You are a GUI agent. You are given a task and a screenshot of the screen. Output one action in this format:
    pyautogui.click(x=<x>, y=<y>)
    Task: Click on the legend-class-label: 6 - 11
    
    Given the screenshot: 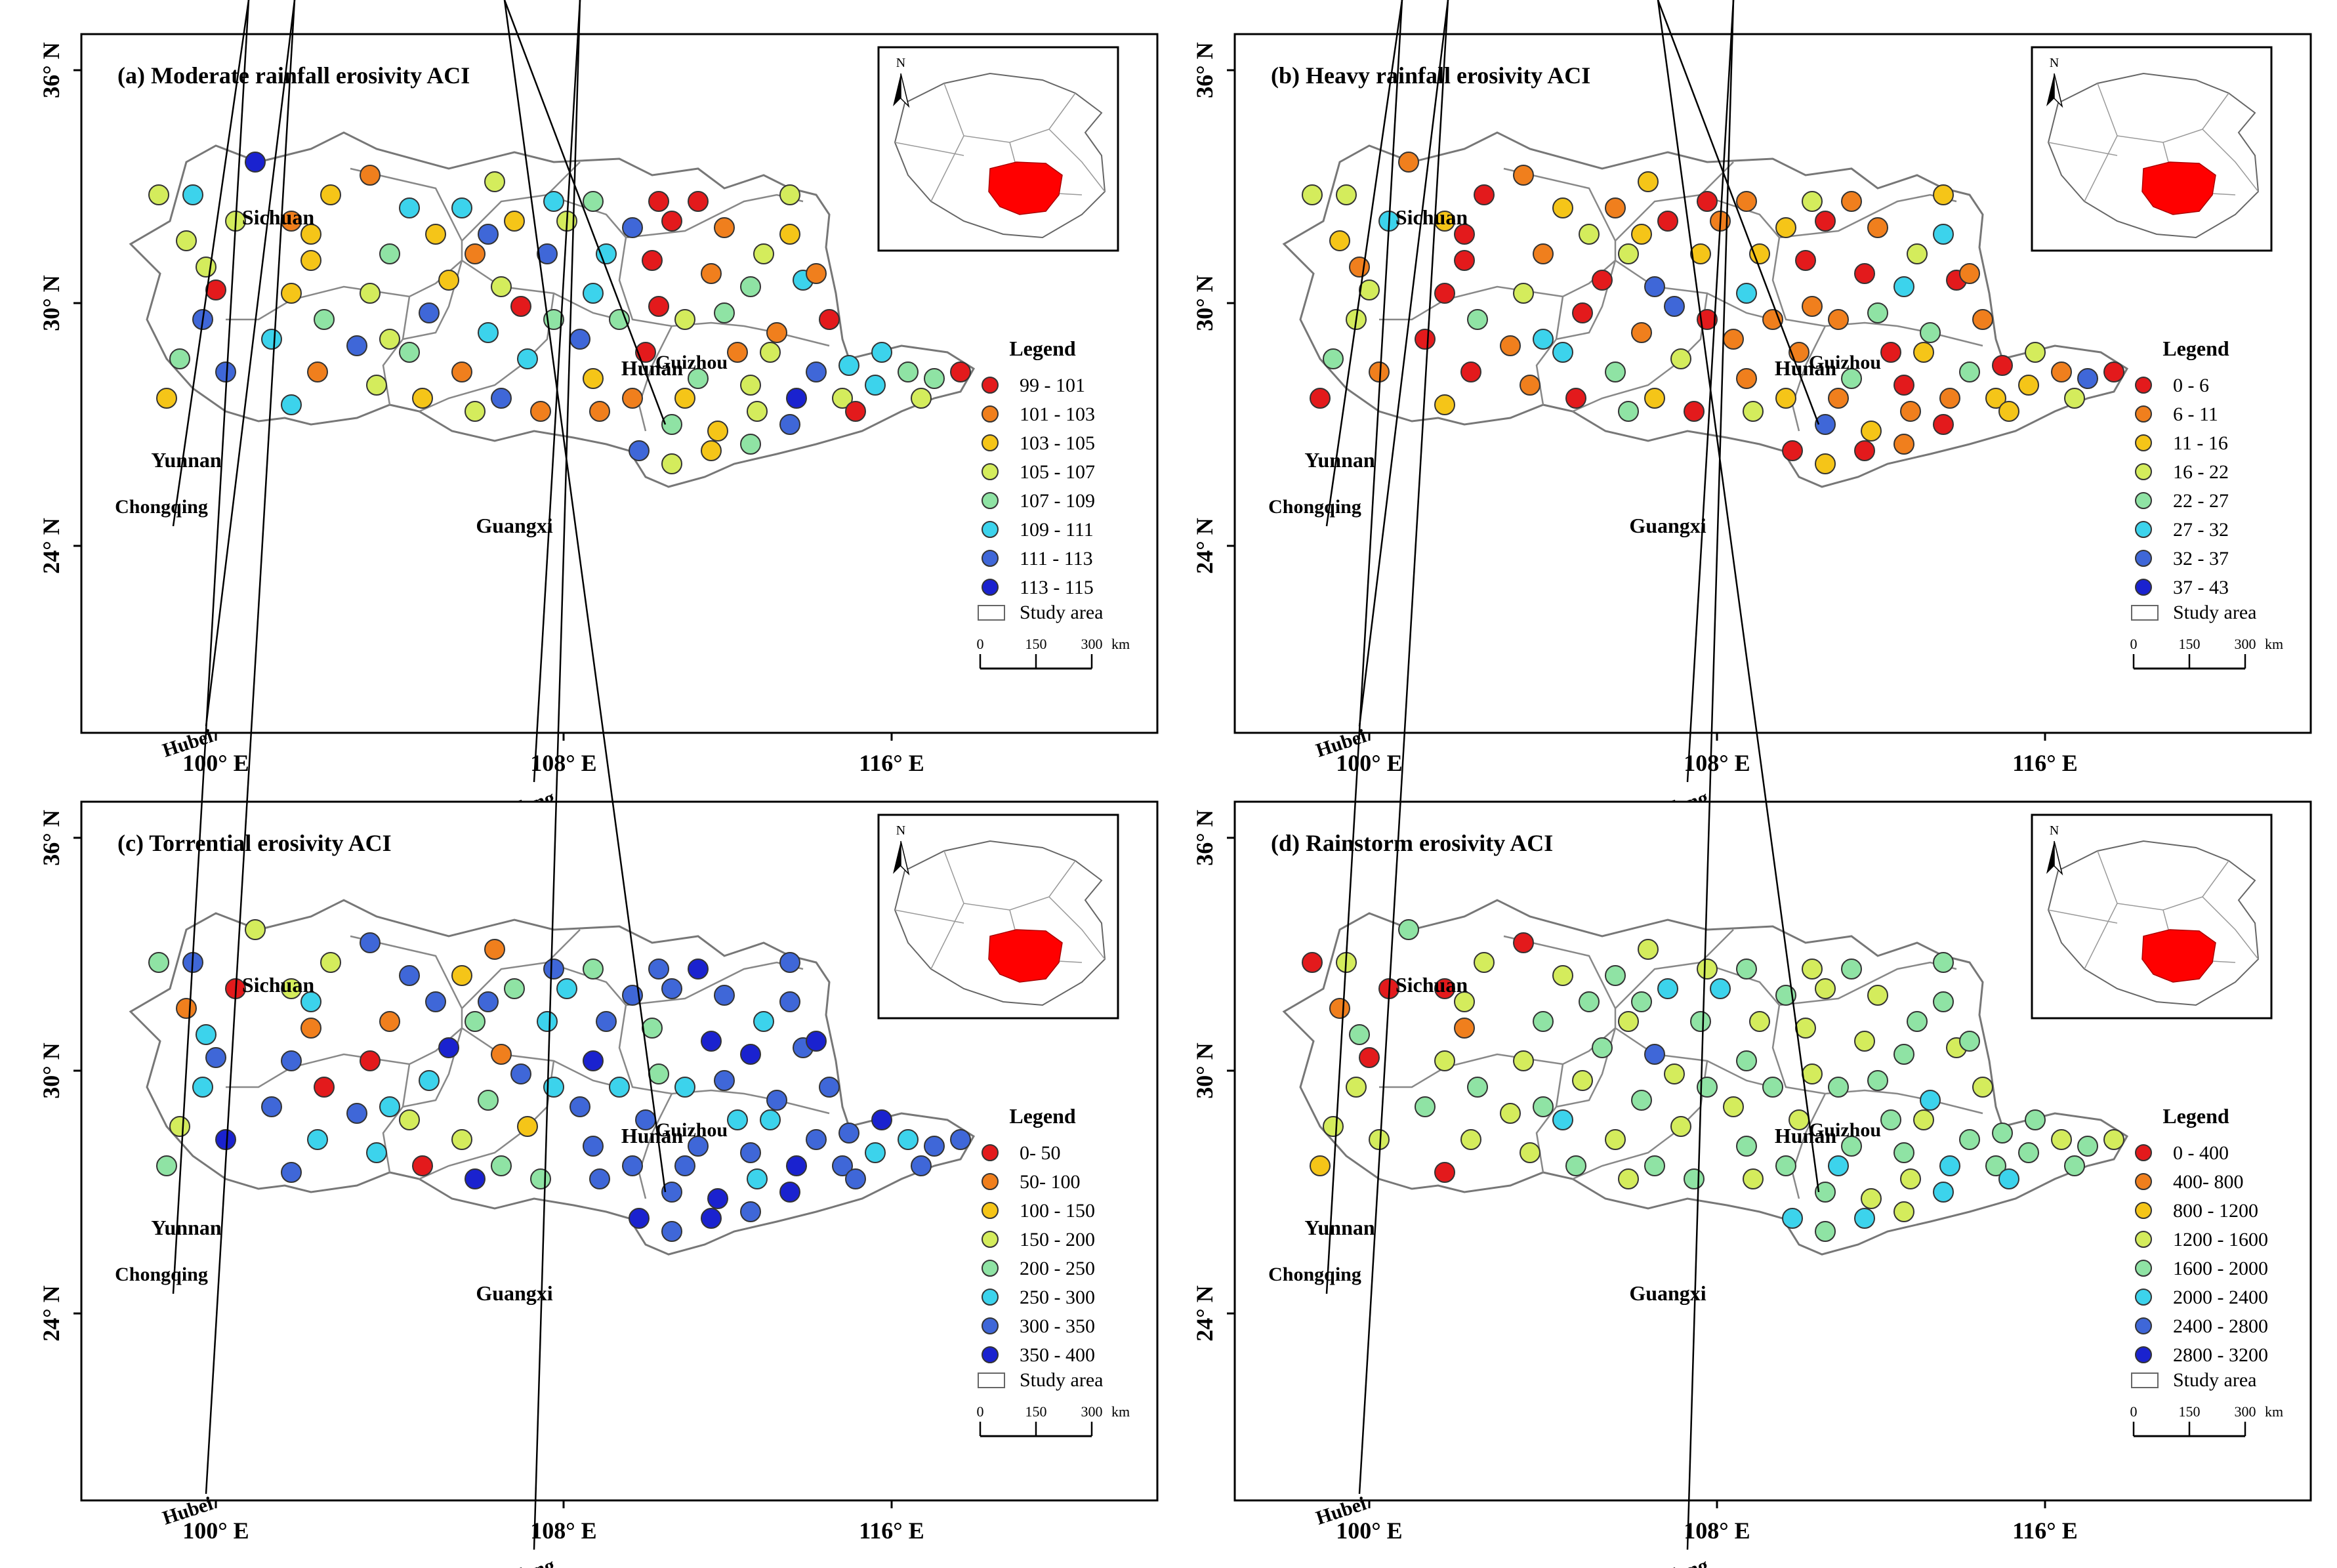 What is the action you would take?
    pyautogui.click(x=2196, y=414)
    